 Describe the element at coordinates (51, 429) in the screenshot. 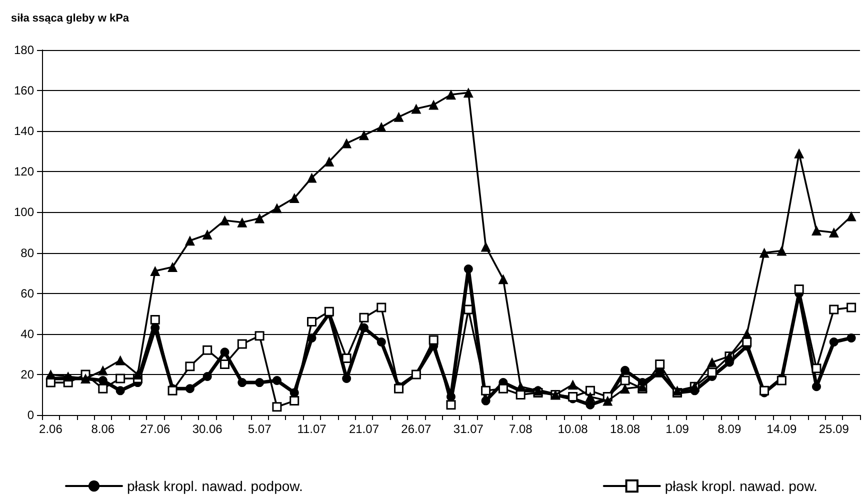

I see `x-tick-label: 2.06` at that location.